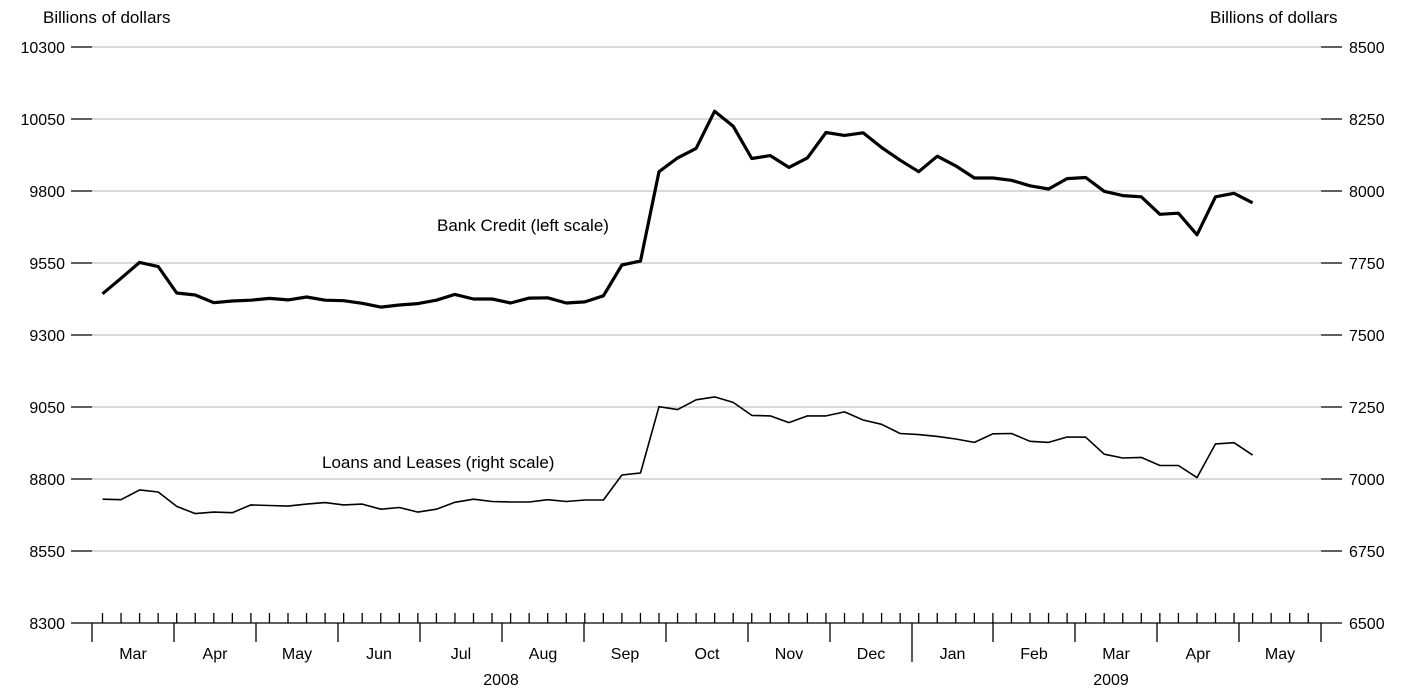 The image size is (1427, 693). What do you see at coordinates (461, 654) in the screenshot?
I see `month-label: Jul` at bounding box center [461, 654].